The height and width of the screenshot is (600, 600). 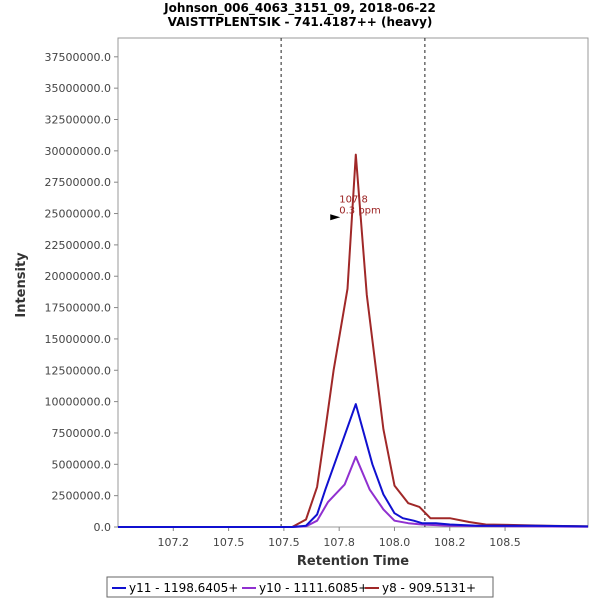 What do you see at coordinates (395, 542) in the screenshot?
I see `x-tick-label: 108.0` at bounding box center [395, 542].